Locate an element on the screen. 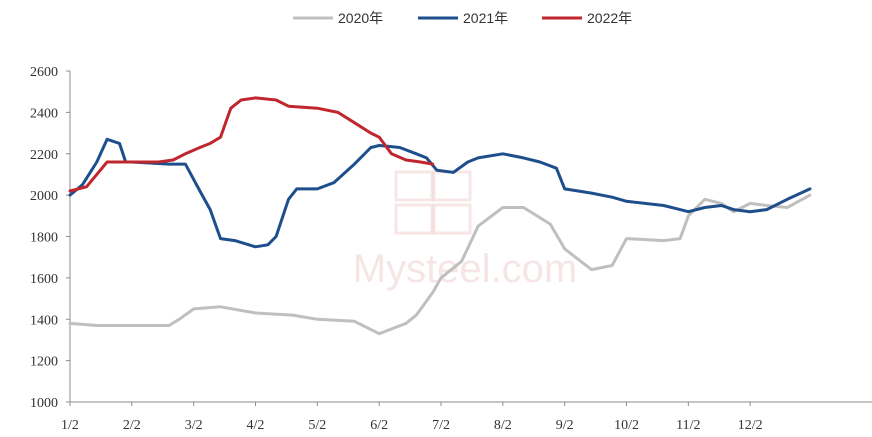 The width and height of the screenshot is (872, 437). x-tick-label: 1/2 is located at coordinates (70, 425).